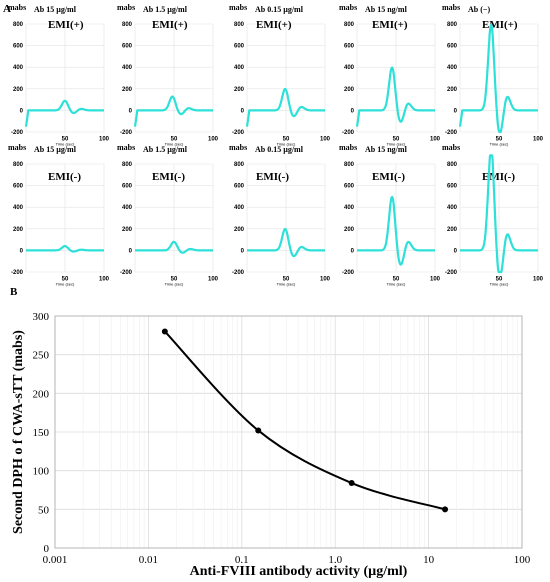 Image resolution: width=550 pixels, height=582 pixels. What do you see at coordinates (335, 560) in the screenshot?
I see `x-tick-label: 1.0` at bounding box center [335, 560].